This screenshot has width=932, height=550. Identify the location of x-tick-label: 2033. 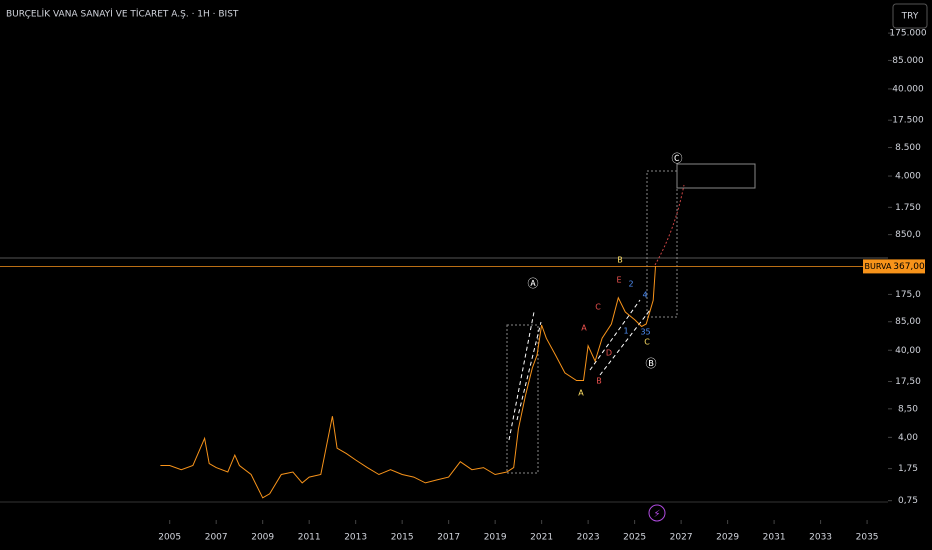
(820, 538).